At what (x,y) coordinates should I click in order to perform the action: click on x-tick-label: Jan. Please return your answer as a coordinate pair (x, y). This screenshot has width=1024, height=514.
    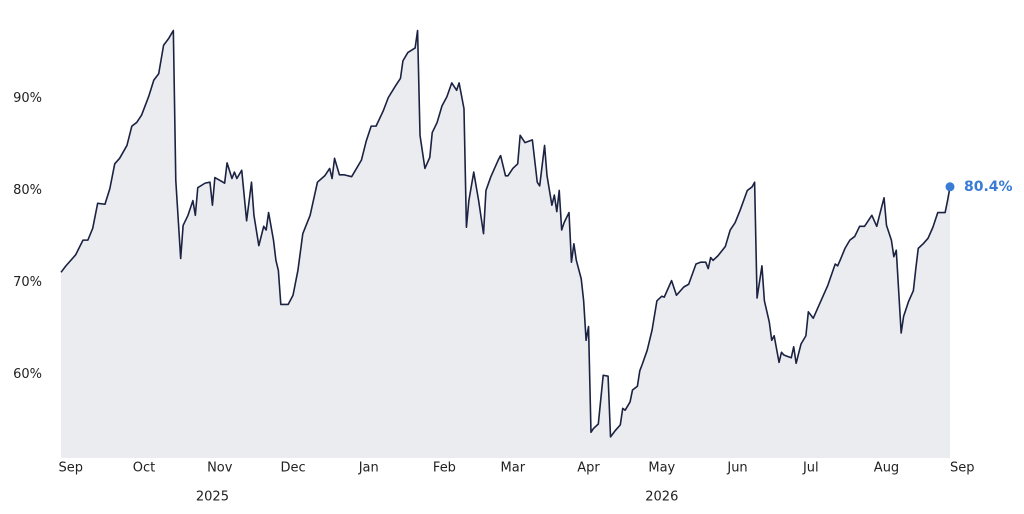
    Looking at the image, I should click on (368, 468).